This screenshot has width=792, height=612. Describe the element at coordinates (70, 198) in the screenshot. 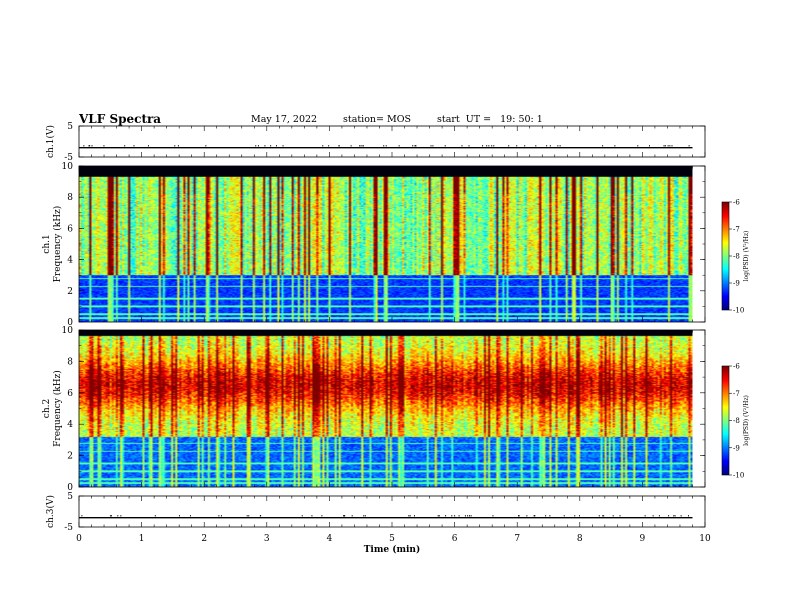

I see `y-tick-label: 8` at that location.